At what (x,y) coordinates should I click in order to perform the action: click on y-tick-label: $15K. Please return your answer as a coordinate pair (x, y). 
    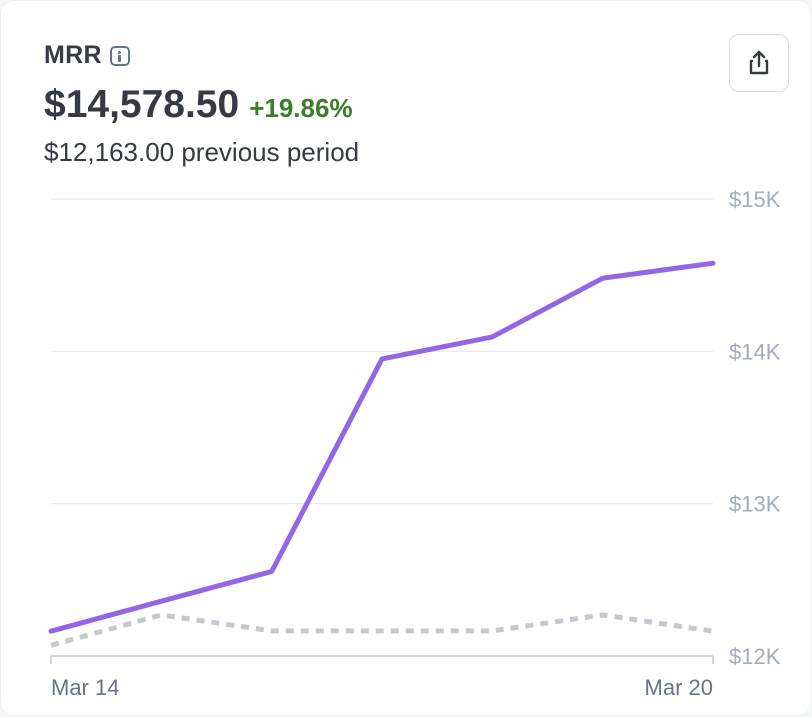
    Looking at the image, I should click on (755, 199).